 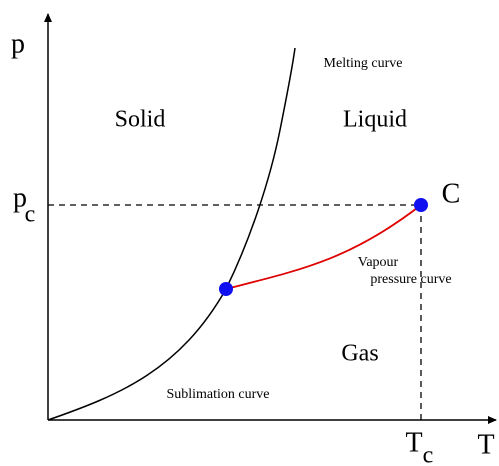 I want to click on melting-curve-label: Melting curve, so click(x=363, y=63).